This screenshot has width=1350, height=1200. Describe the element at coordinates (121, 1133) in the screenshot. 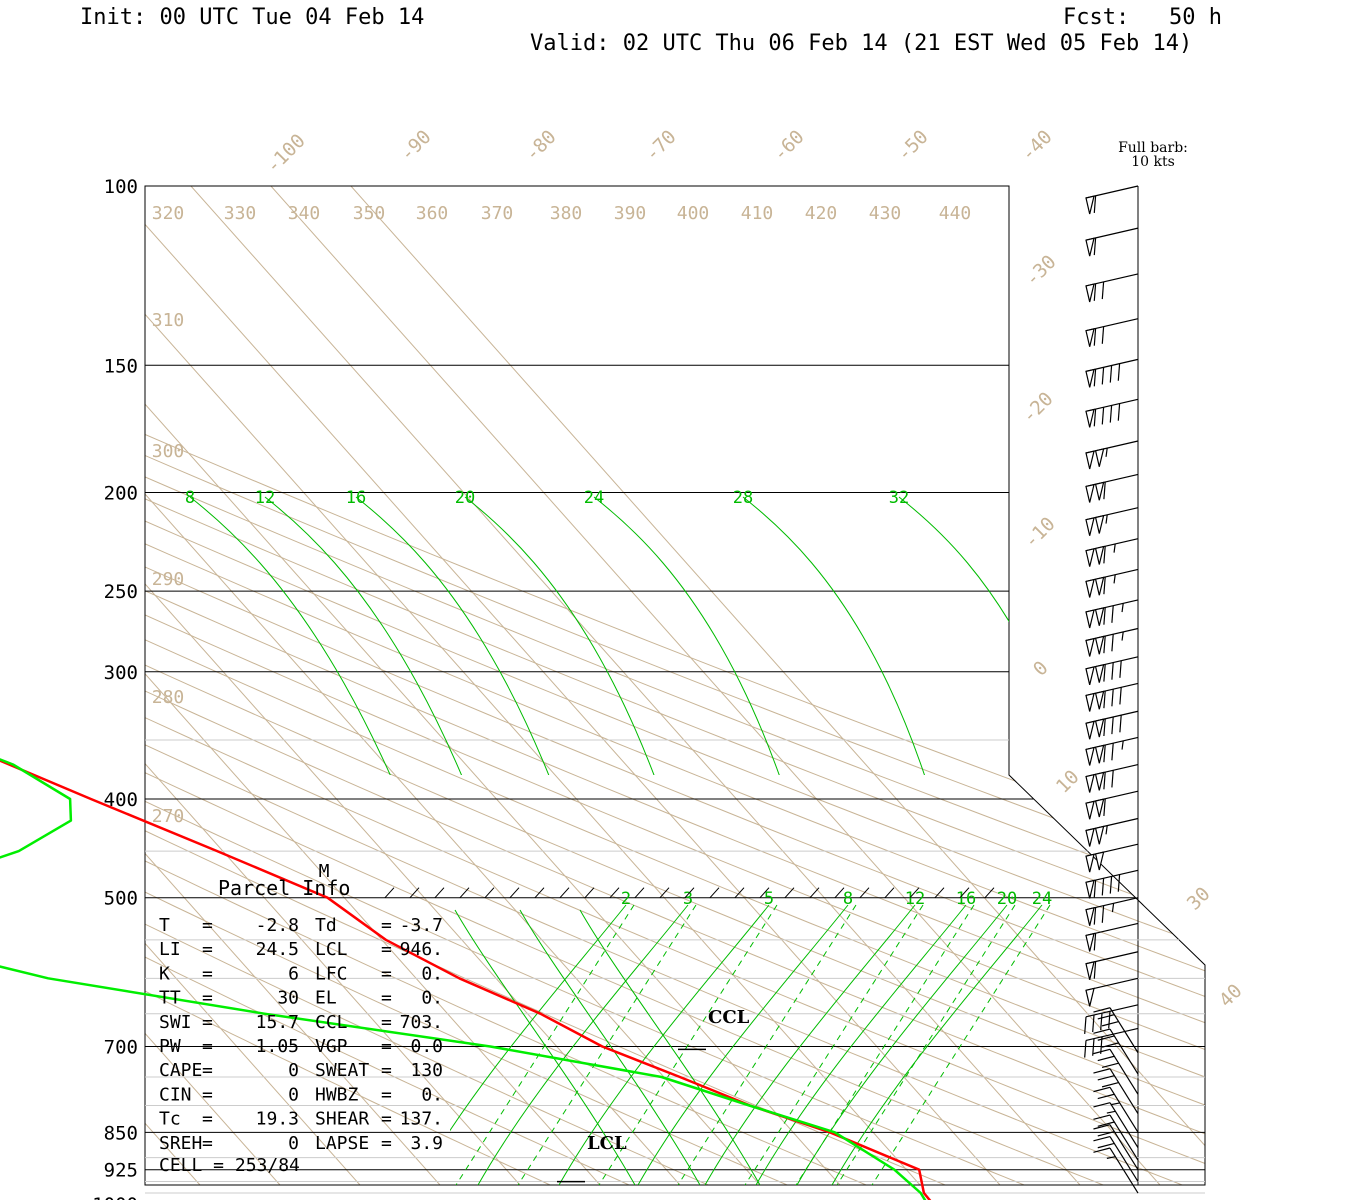

I see `pressure-label: 850` at that location.